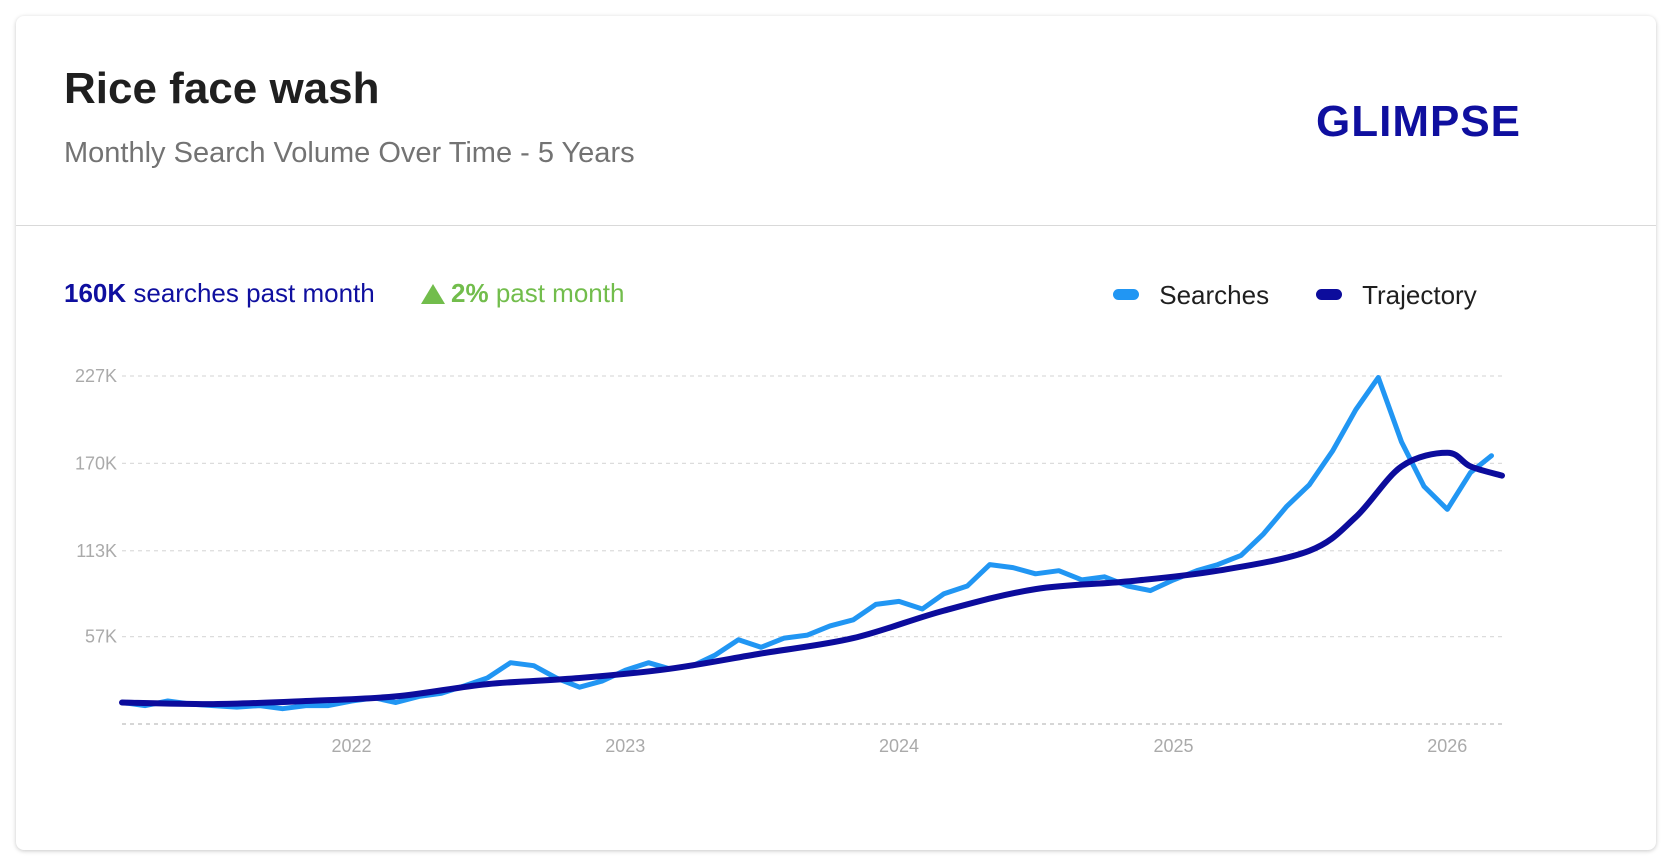 This screenshot has height=866, width=1672. I want to click on legend-swatch-searches, so click(1126, 294).